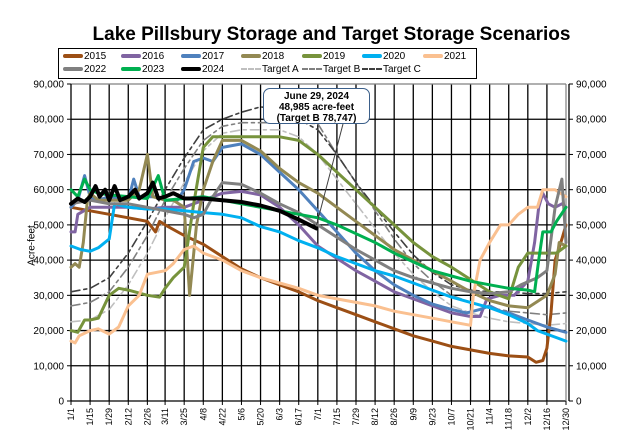 The height and width of the screenshot is (445, 623). What do you see at coordinates (591, 190) in the screenshot?
I see `y-tick-label-right: 60,000` at bounding box center [591, 190].